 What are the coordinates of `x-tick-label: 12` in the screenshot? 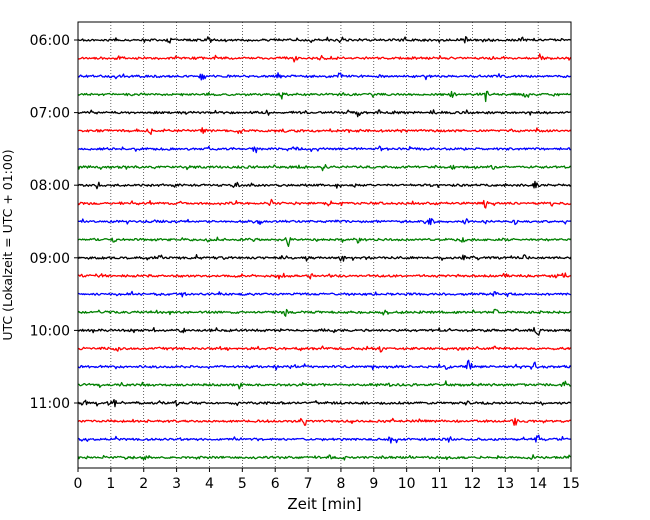 It's located at (472, 484).